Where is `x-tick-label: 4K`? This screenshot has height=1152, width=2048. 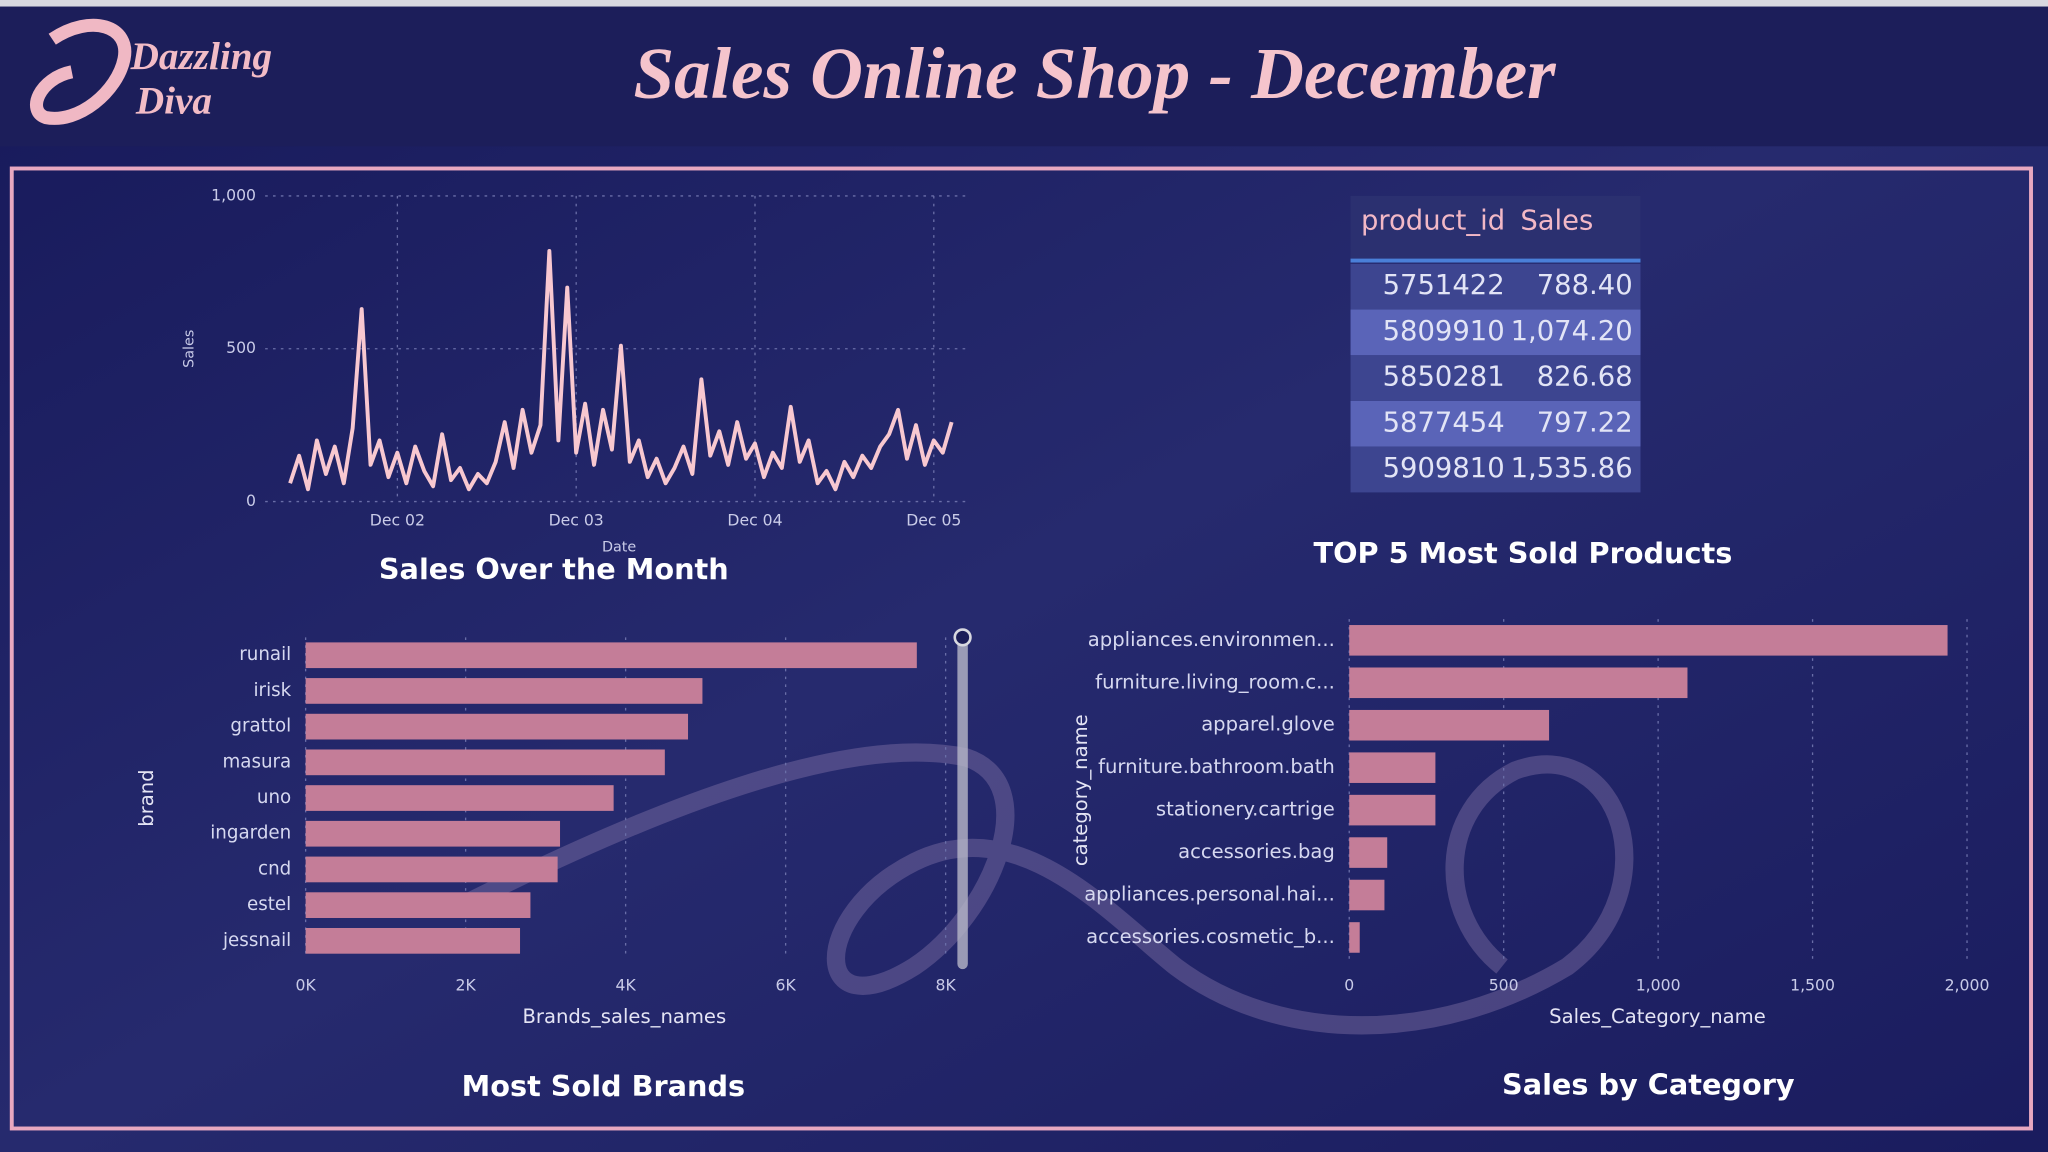
x-tick-label: 4K is located at coordinates (626, 985).